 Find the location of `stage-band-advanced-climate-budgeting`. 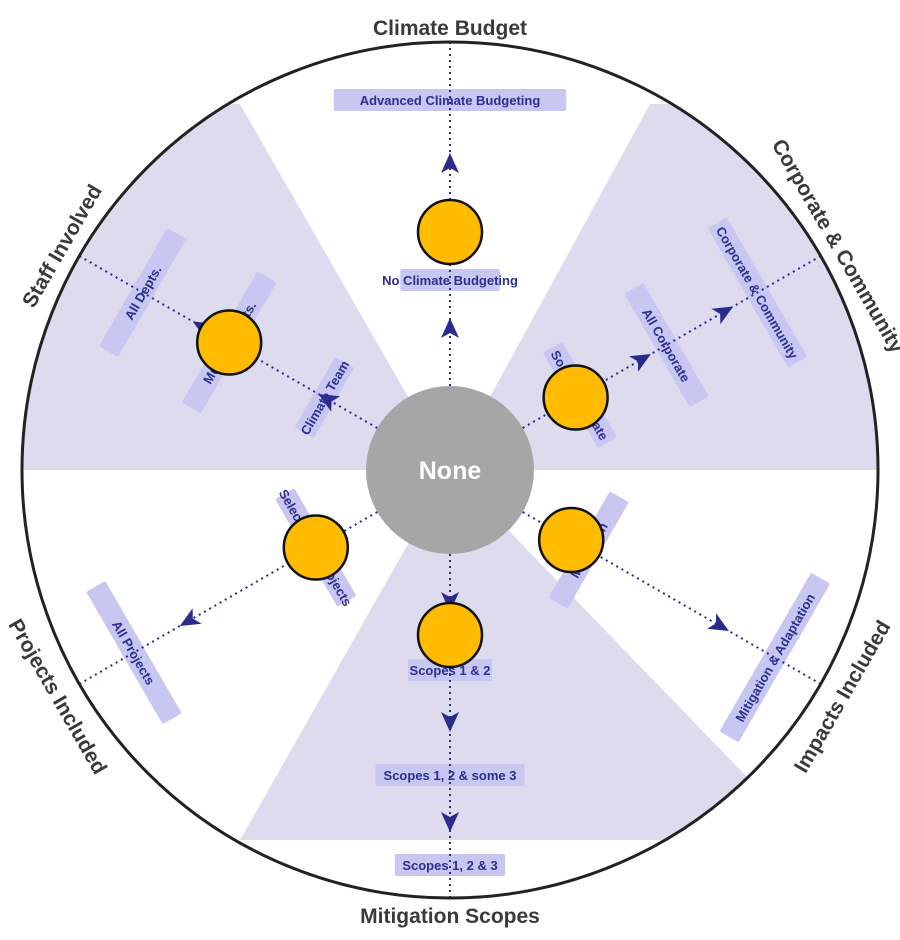

stage-band-advanced-climate-budgeting is located at coordinates (450, 100).